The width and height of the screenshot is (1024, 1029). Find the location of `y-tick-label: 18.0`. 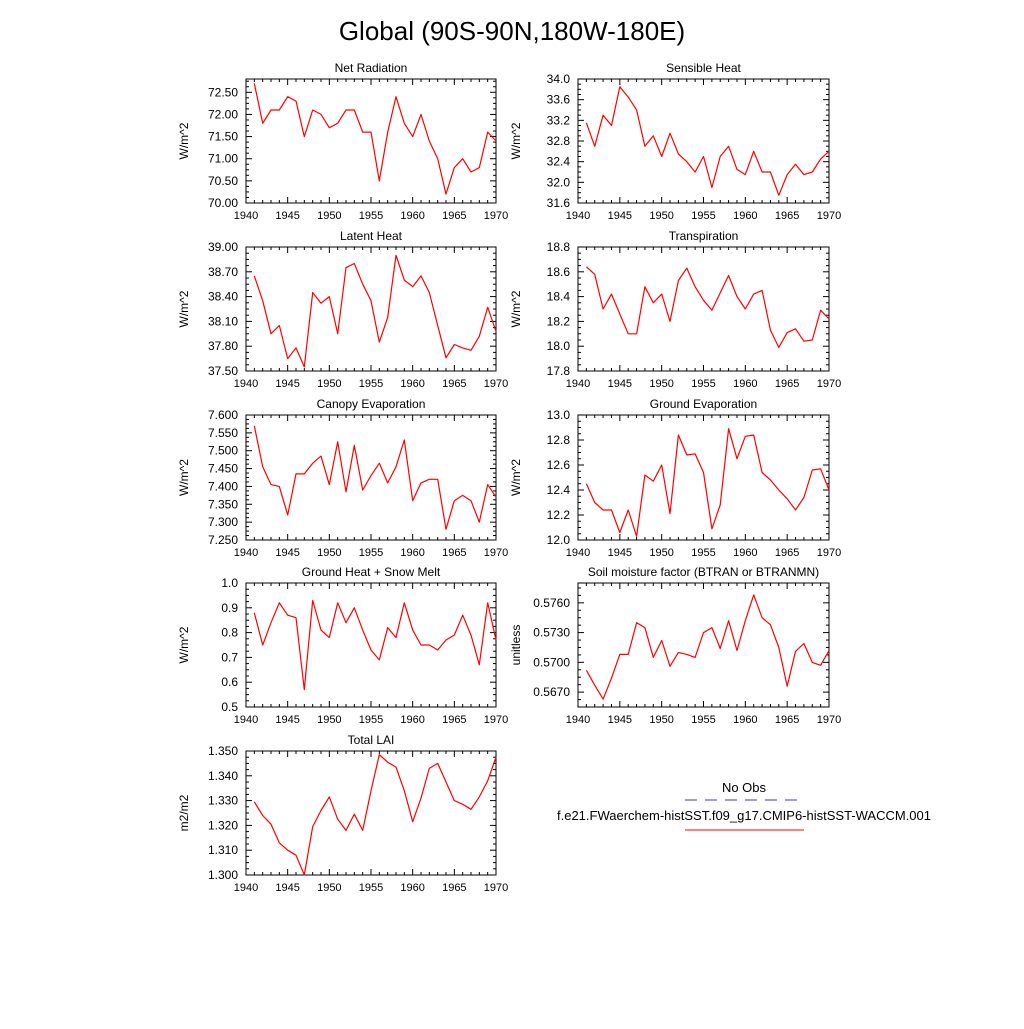

y-tick-label: 18.0 is located at coordinates (559, 346).